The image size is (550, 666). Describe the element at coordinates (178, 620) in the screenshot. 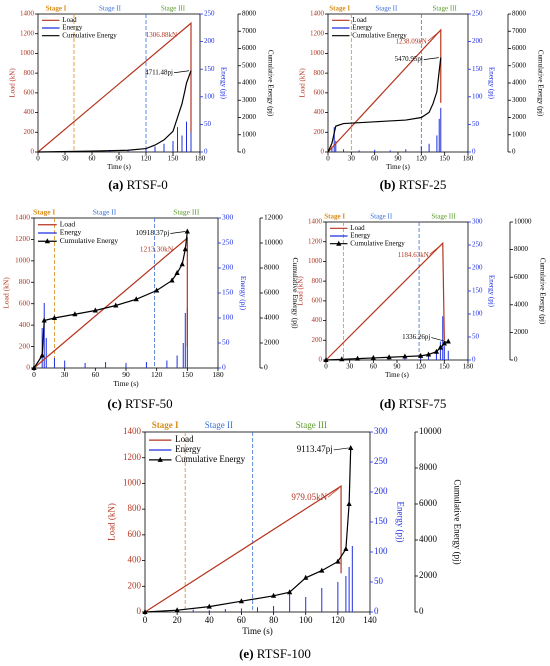

I see `x-tick-label: 20` at that location.